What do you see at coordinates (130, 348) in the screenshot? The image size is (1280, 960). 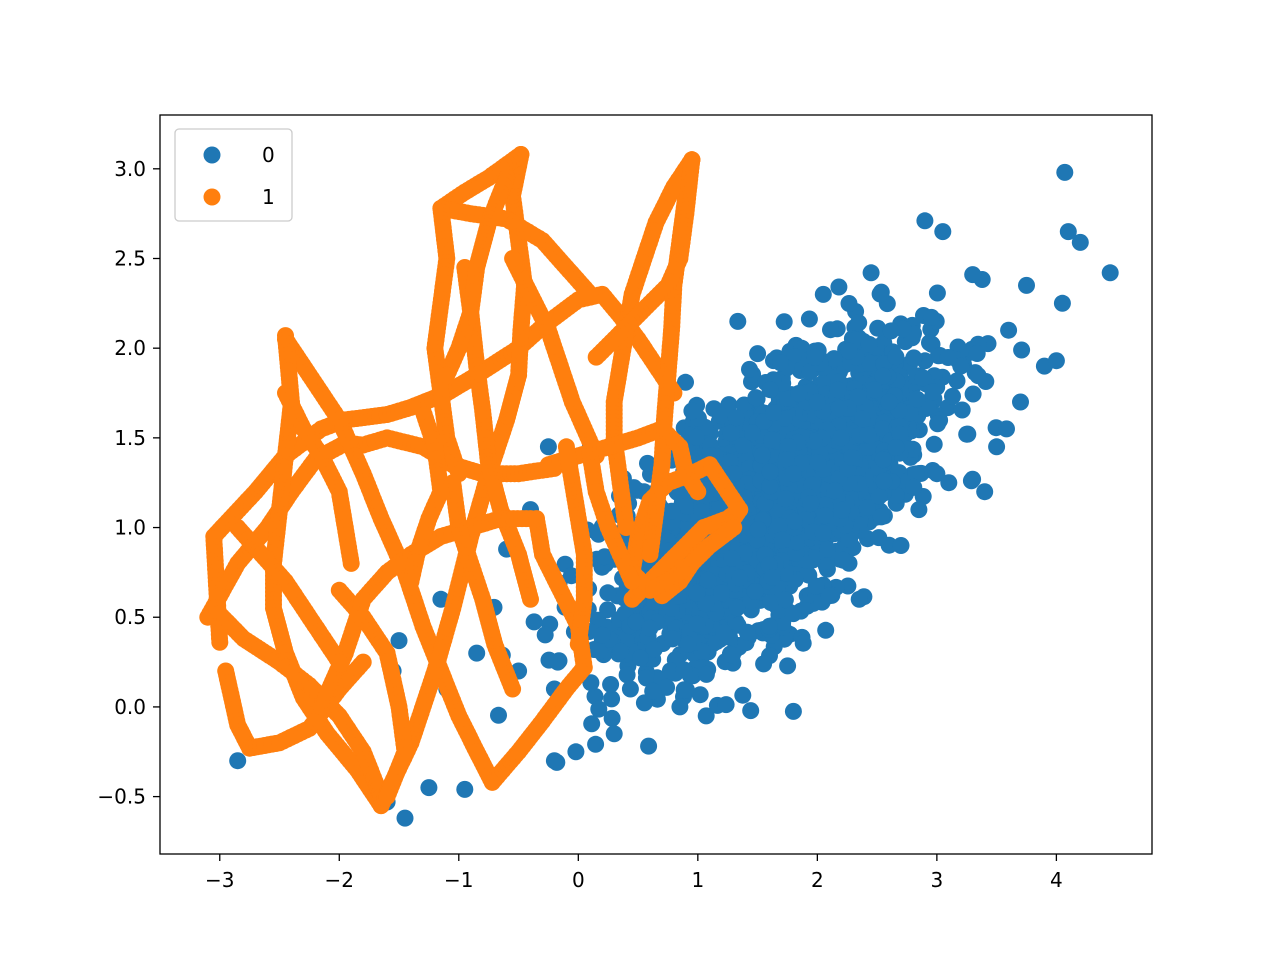 I see `y-tick-label: 2.0` at bounding box center [130, 348].